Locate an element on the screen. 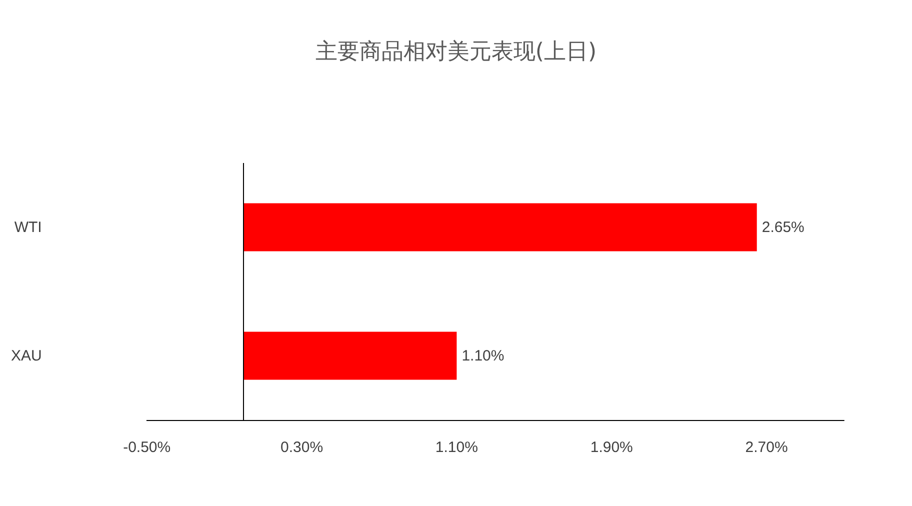  data-label: 1.10% is located at coordinates (483, 355).